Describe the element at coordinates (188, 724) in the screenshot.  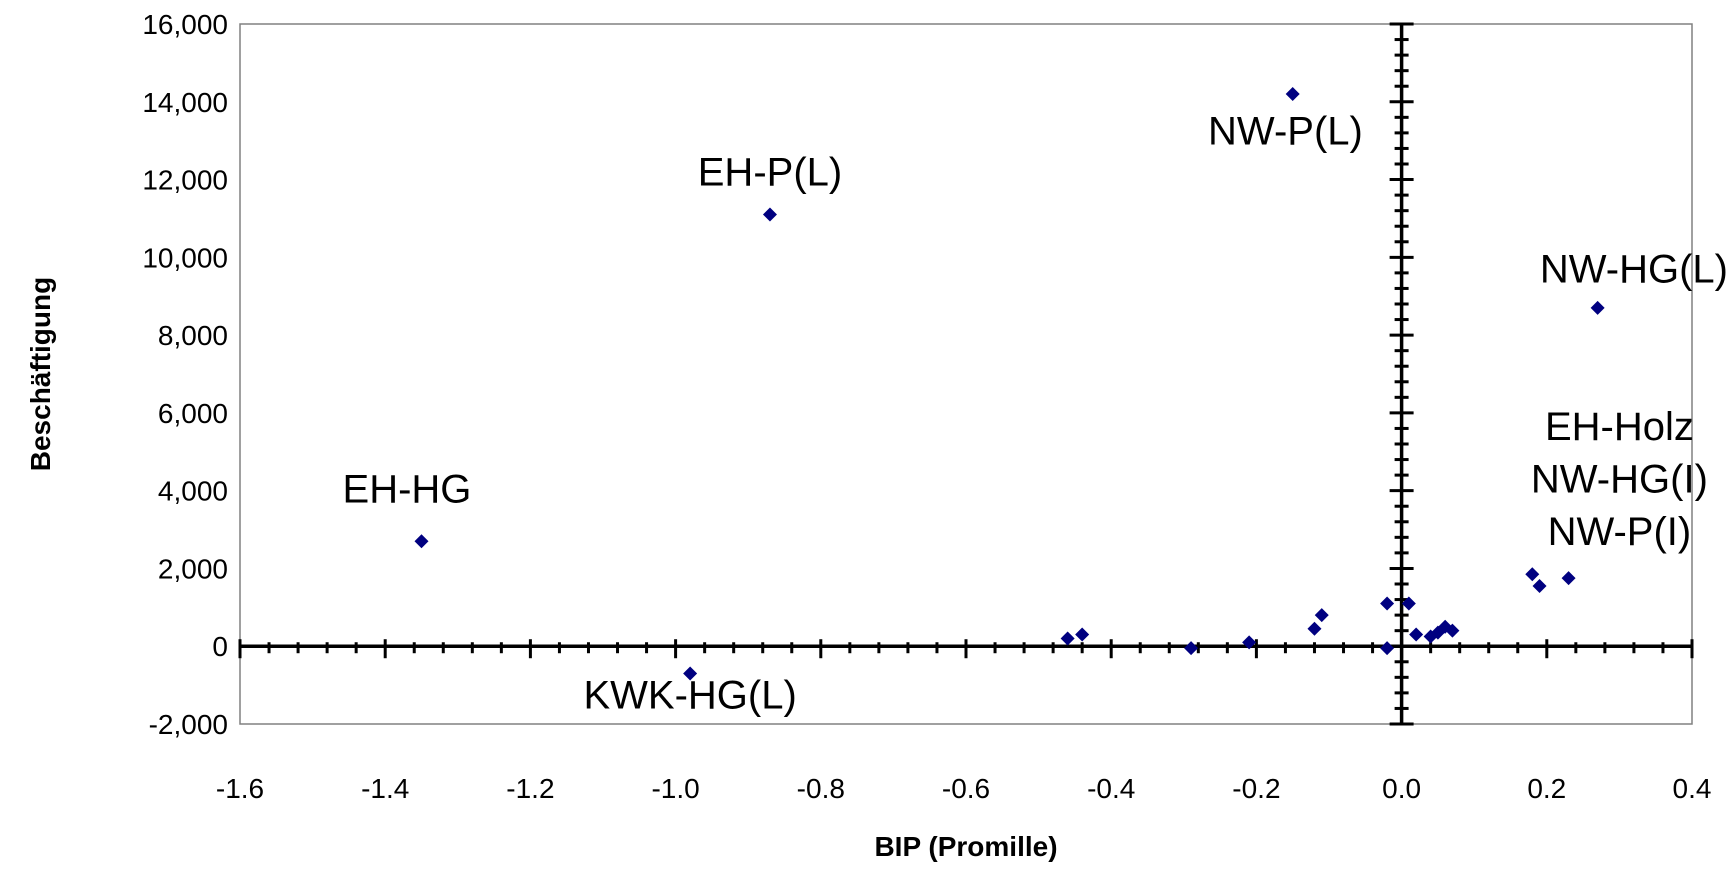
I see `y-tick-label: -2,000` at that location.